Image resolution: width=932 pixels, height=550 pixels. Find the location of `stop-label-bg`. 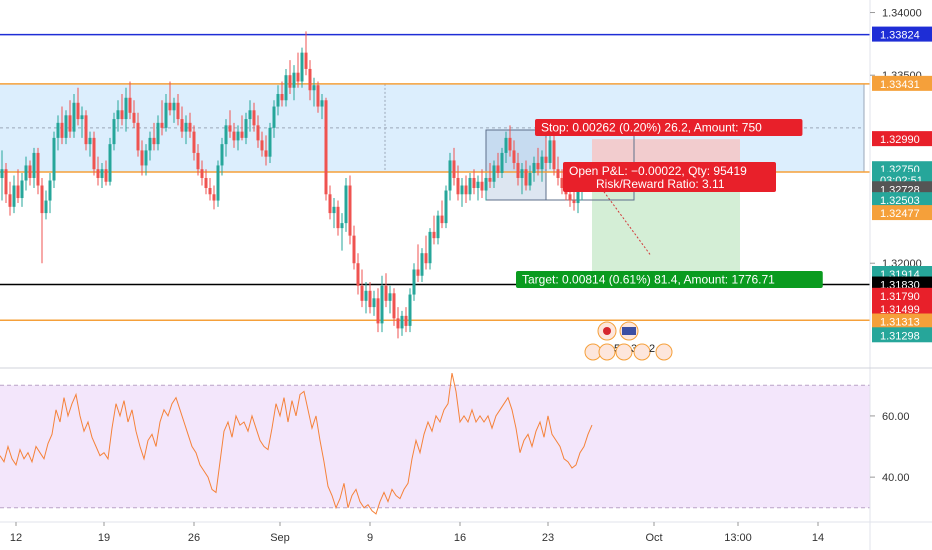

stop-label-bg is located at coordinates (669, 127).